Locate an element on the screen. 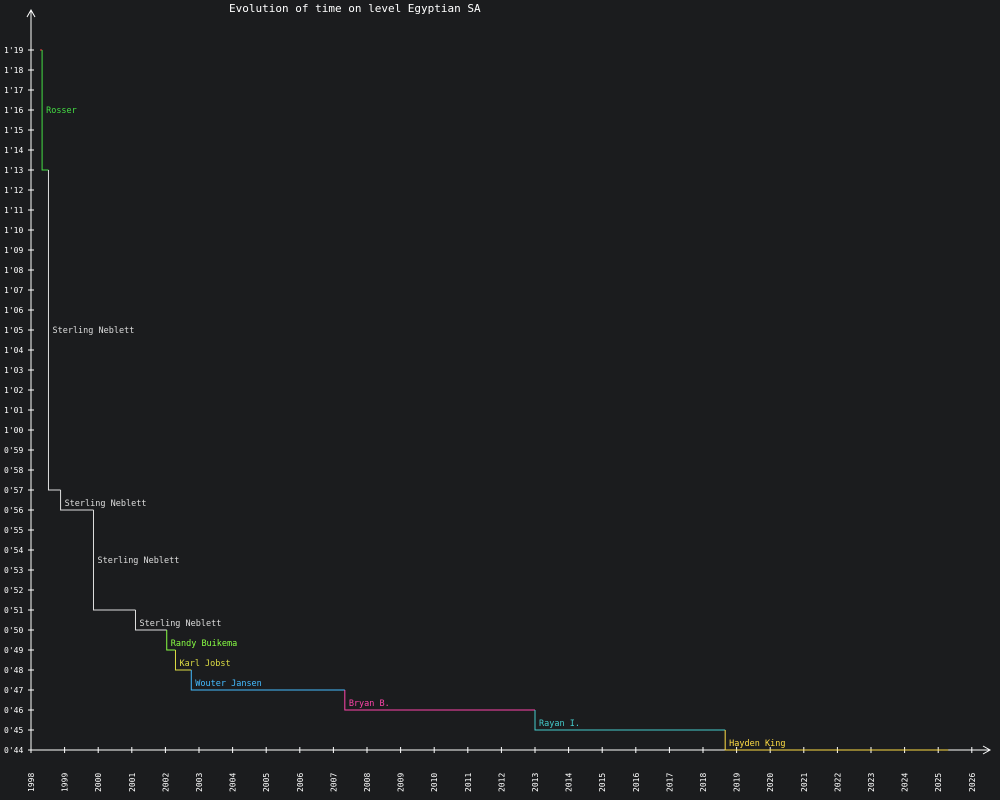  y-tick-label: 1'14 is located at coordinates (13, 150).